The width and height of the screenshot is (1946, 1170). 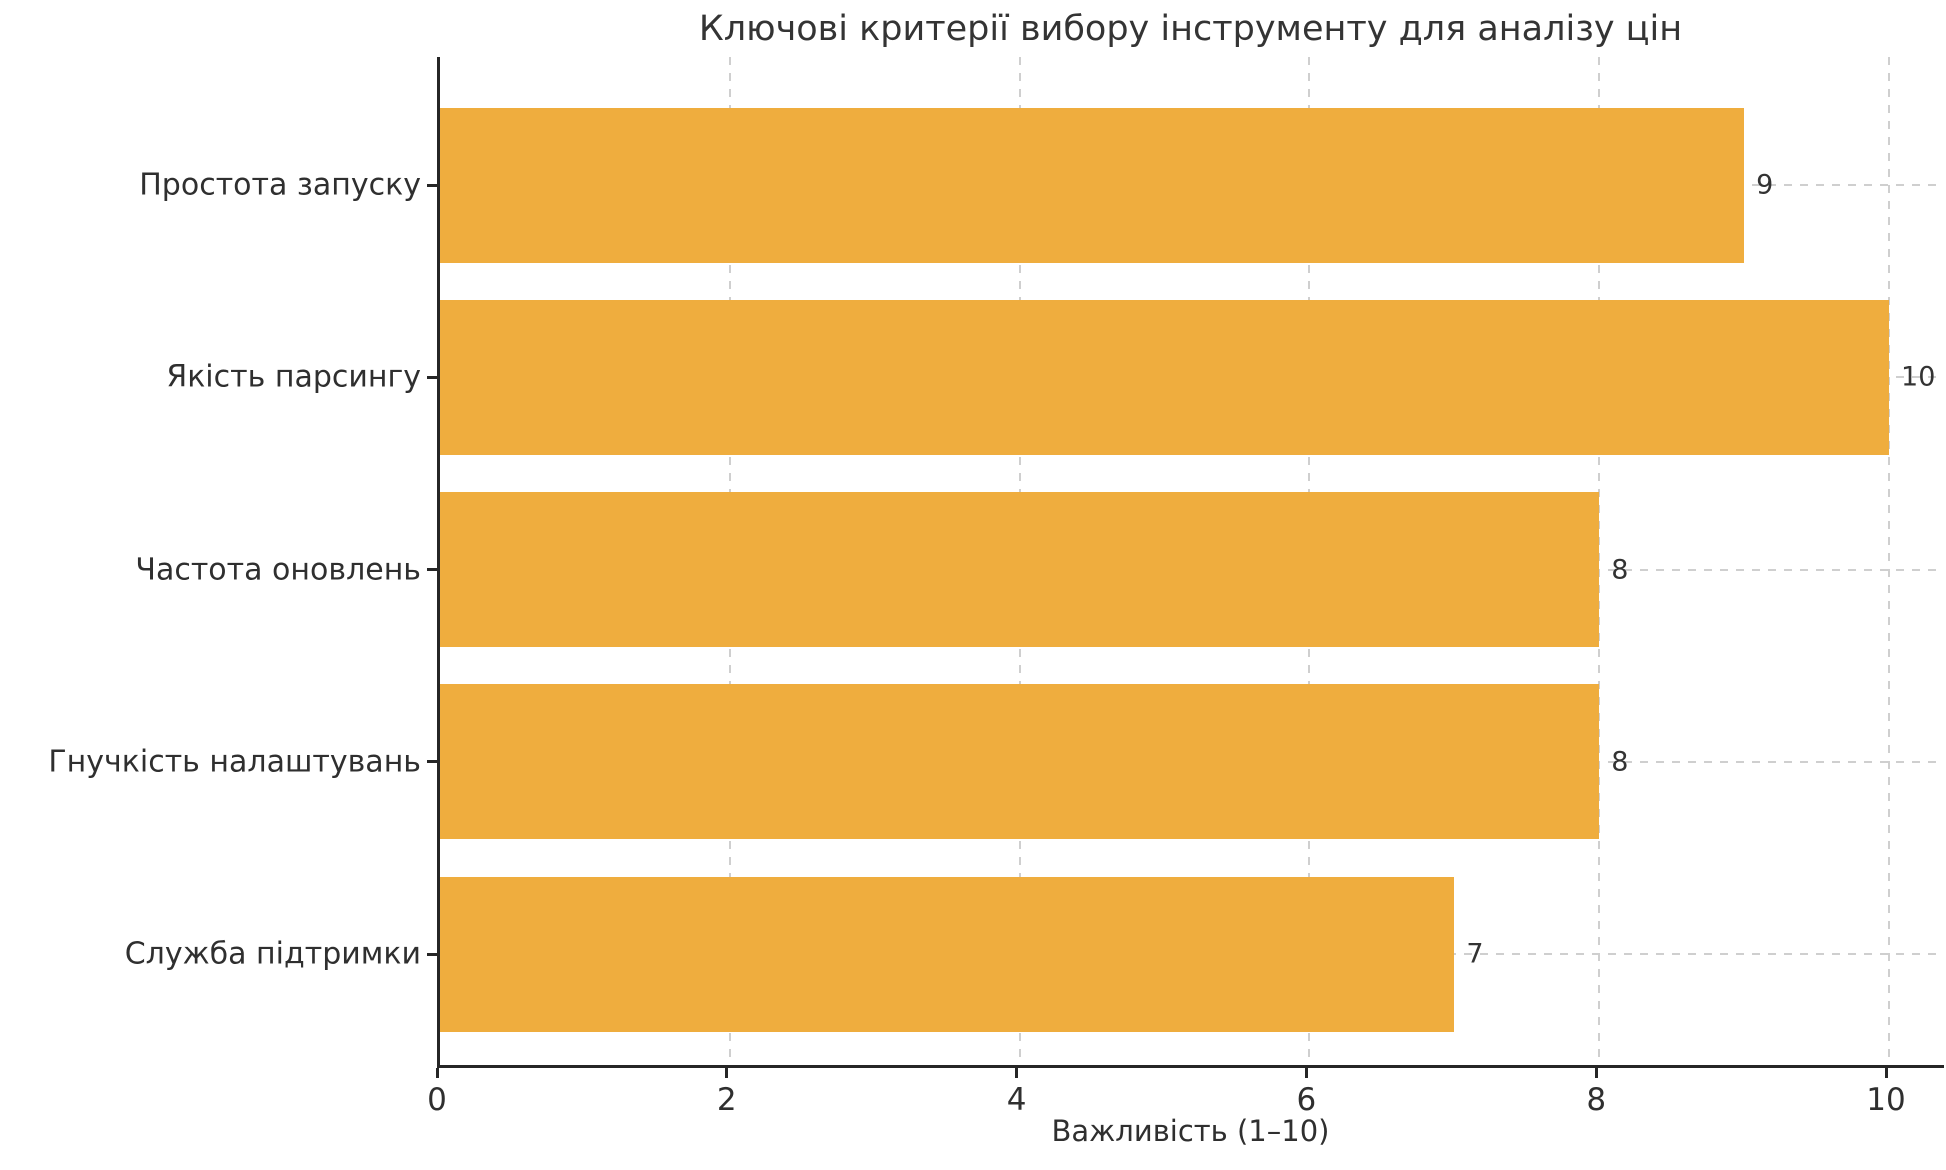 What do you see at coordinates (726, 1100) in the screenshot?
I see `x-tick-label: 2` at bounding box center [726, 1100].